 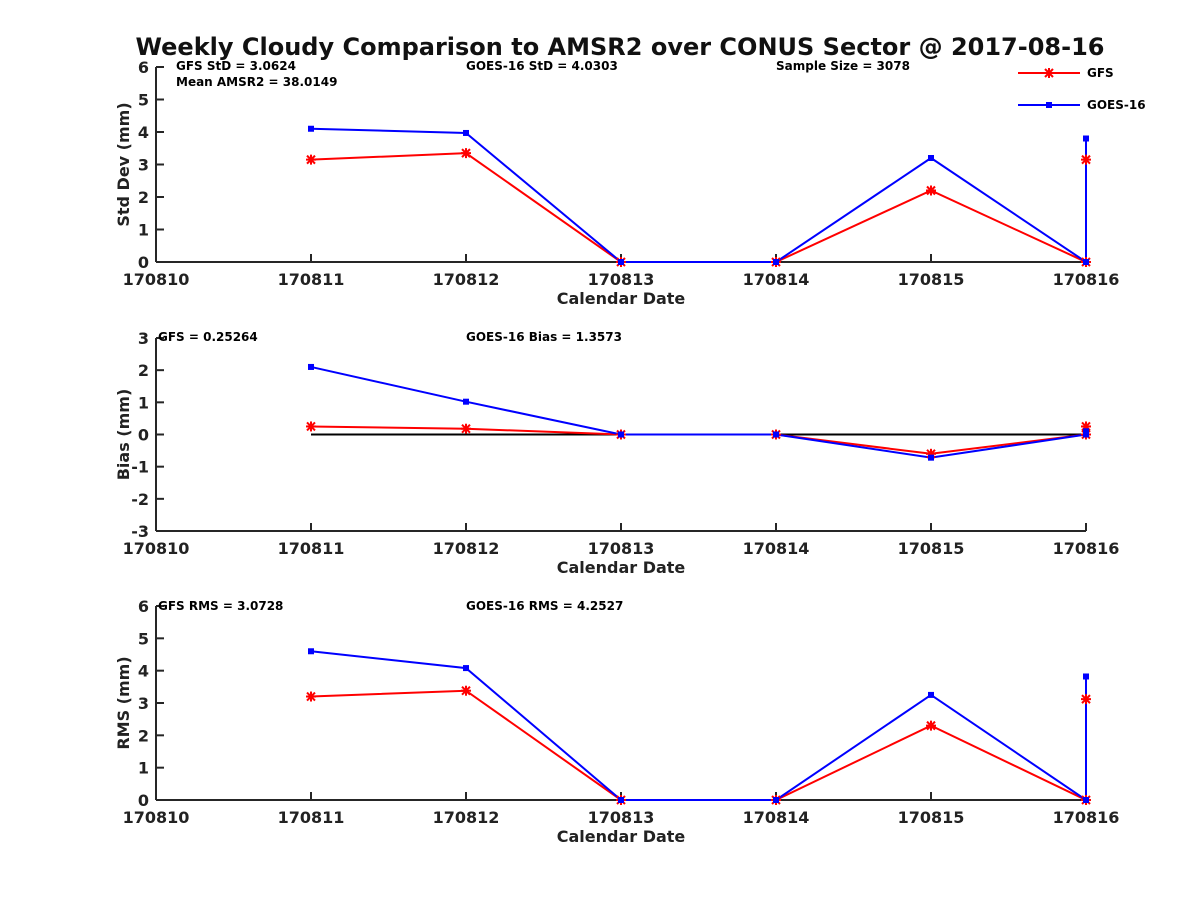 I want to click on legend: GFS GOES-16, so click(x=1082, y=89).